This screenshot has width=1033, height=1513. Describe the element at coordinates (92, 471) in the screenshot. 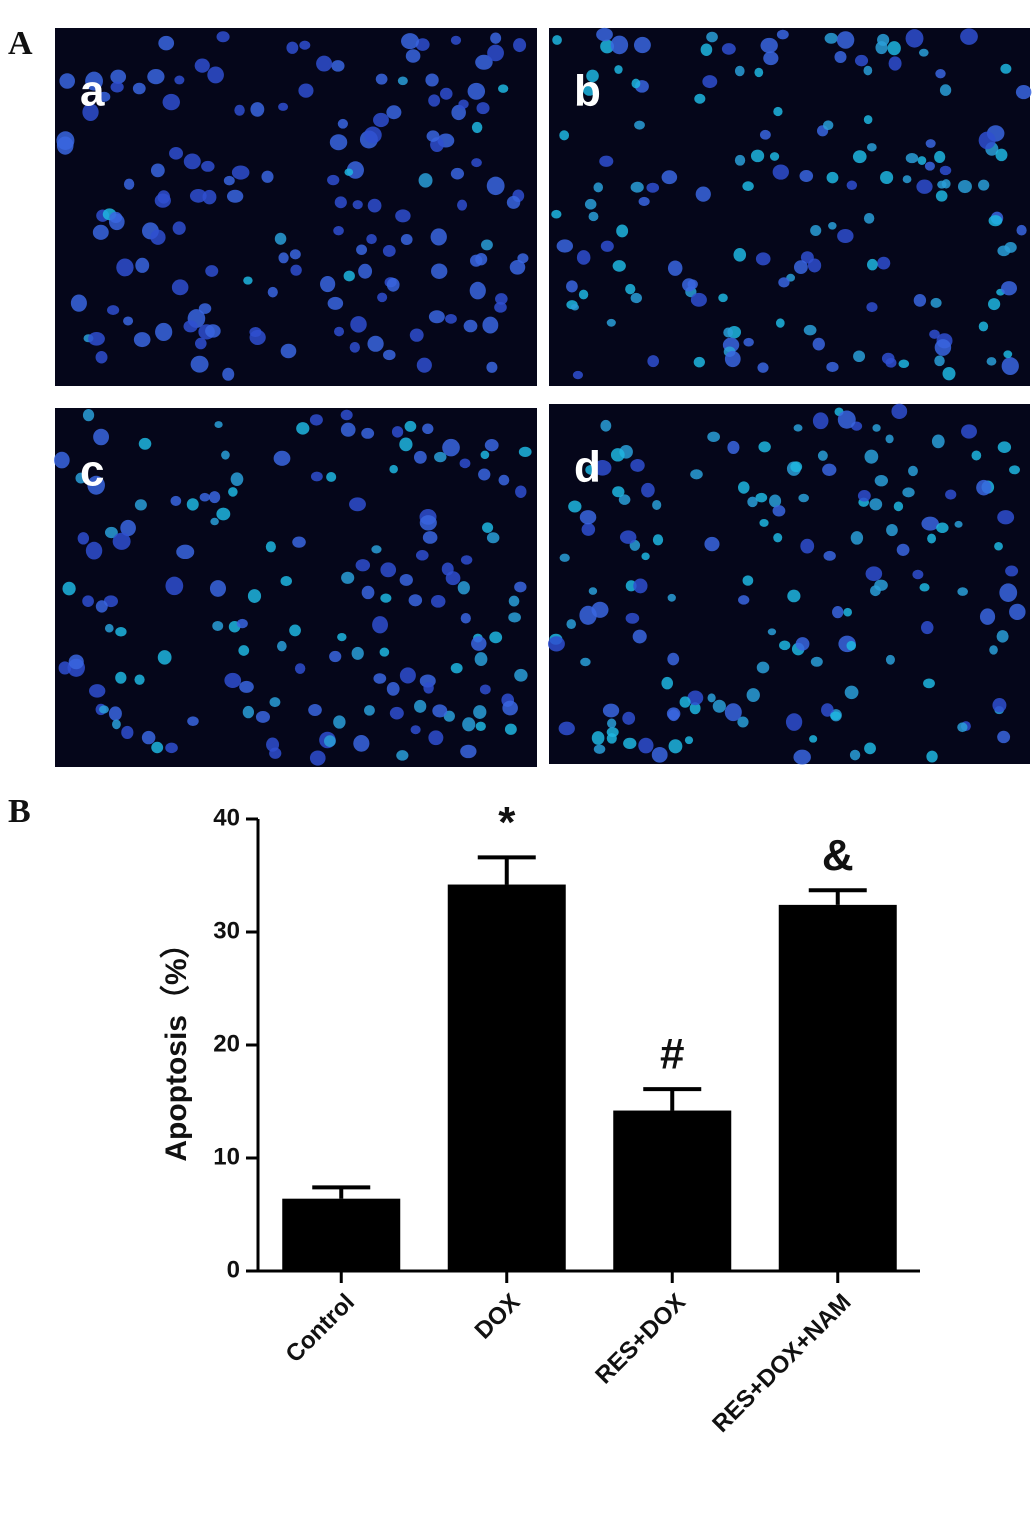

I see `micrograph-label: c` at that location.